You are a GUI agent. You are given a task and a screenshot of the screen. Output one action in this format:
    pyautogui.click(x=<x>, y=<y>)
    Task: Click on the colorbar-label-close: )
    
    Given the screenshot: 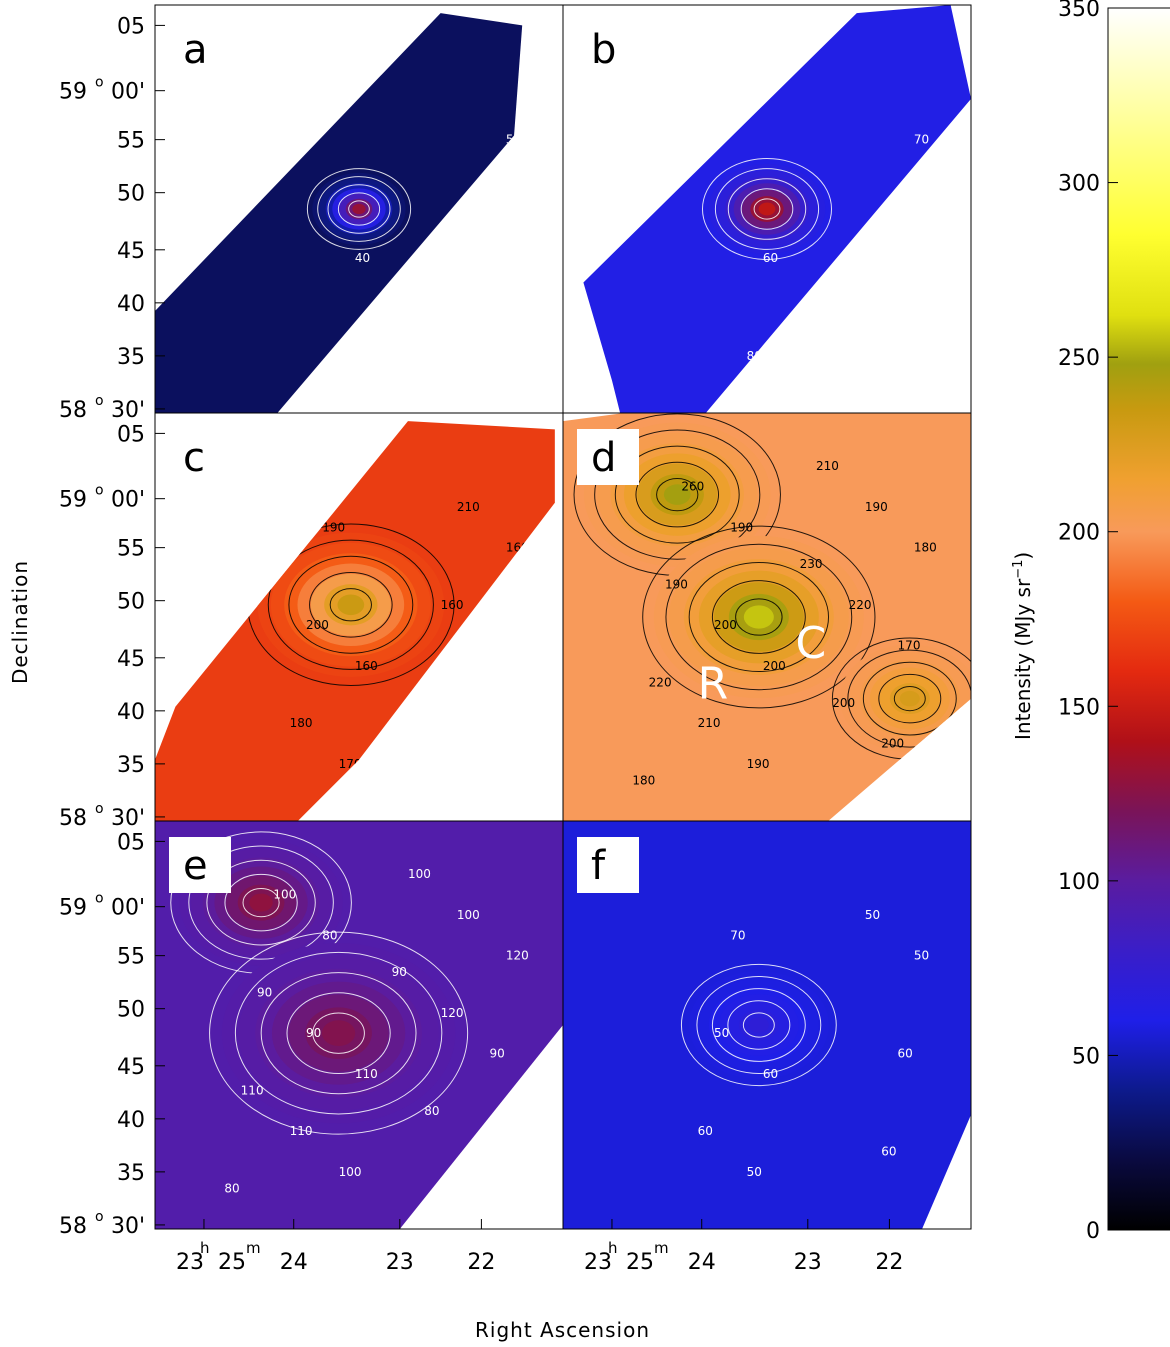 What is the action you would take?
    pyautogui.click(x=1023, y=556)
    